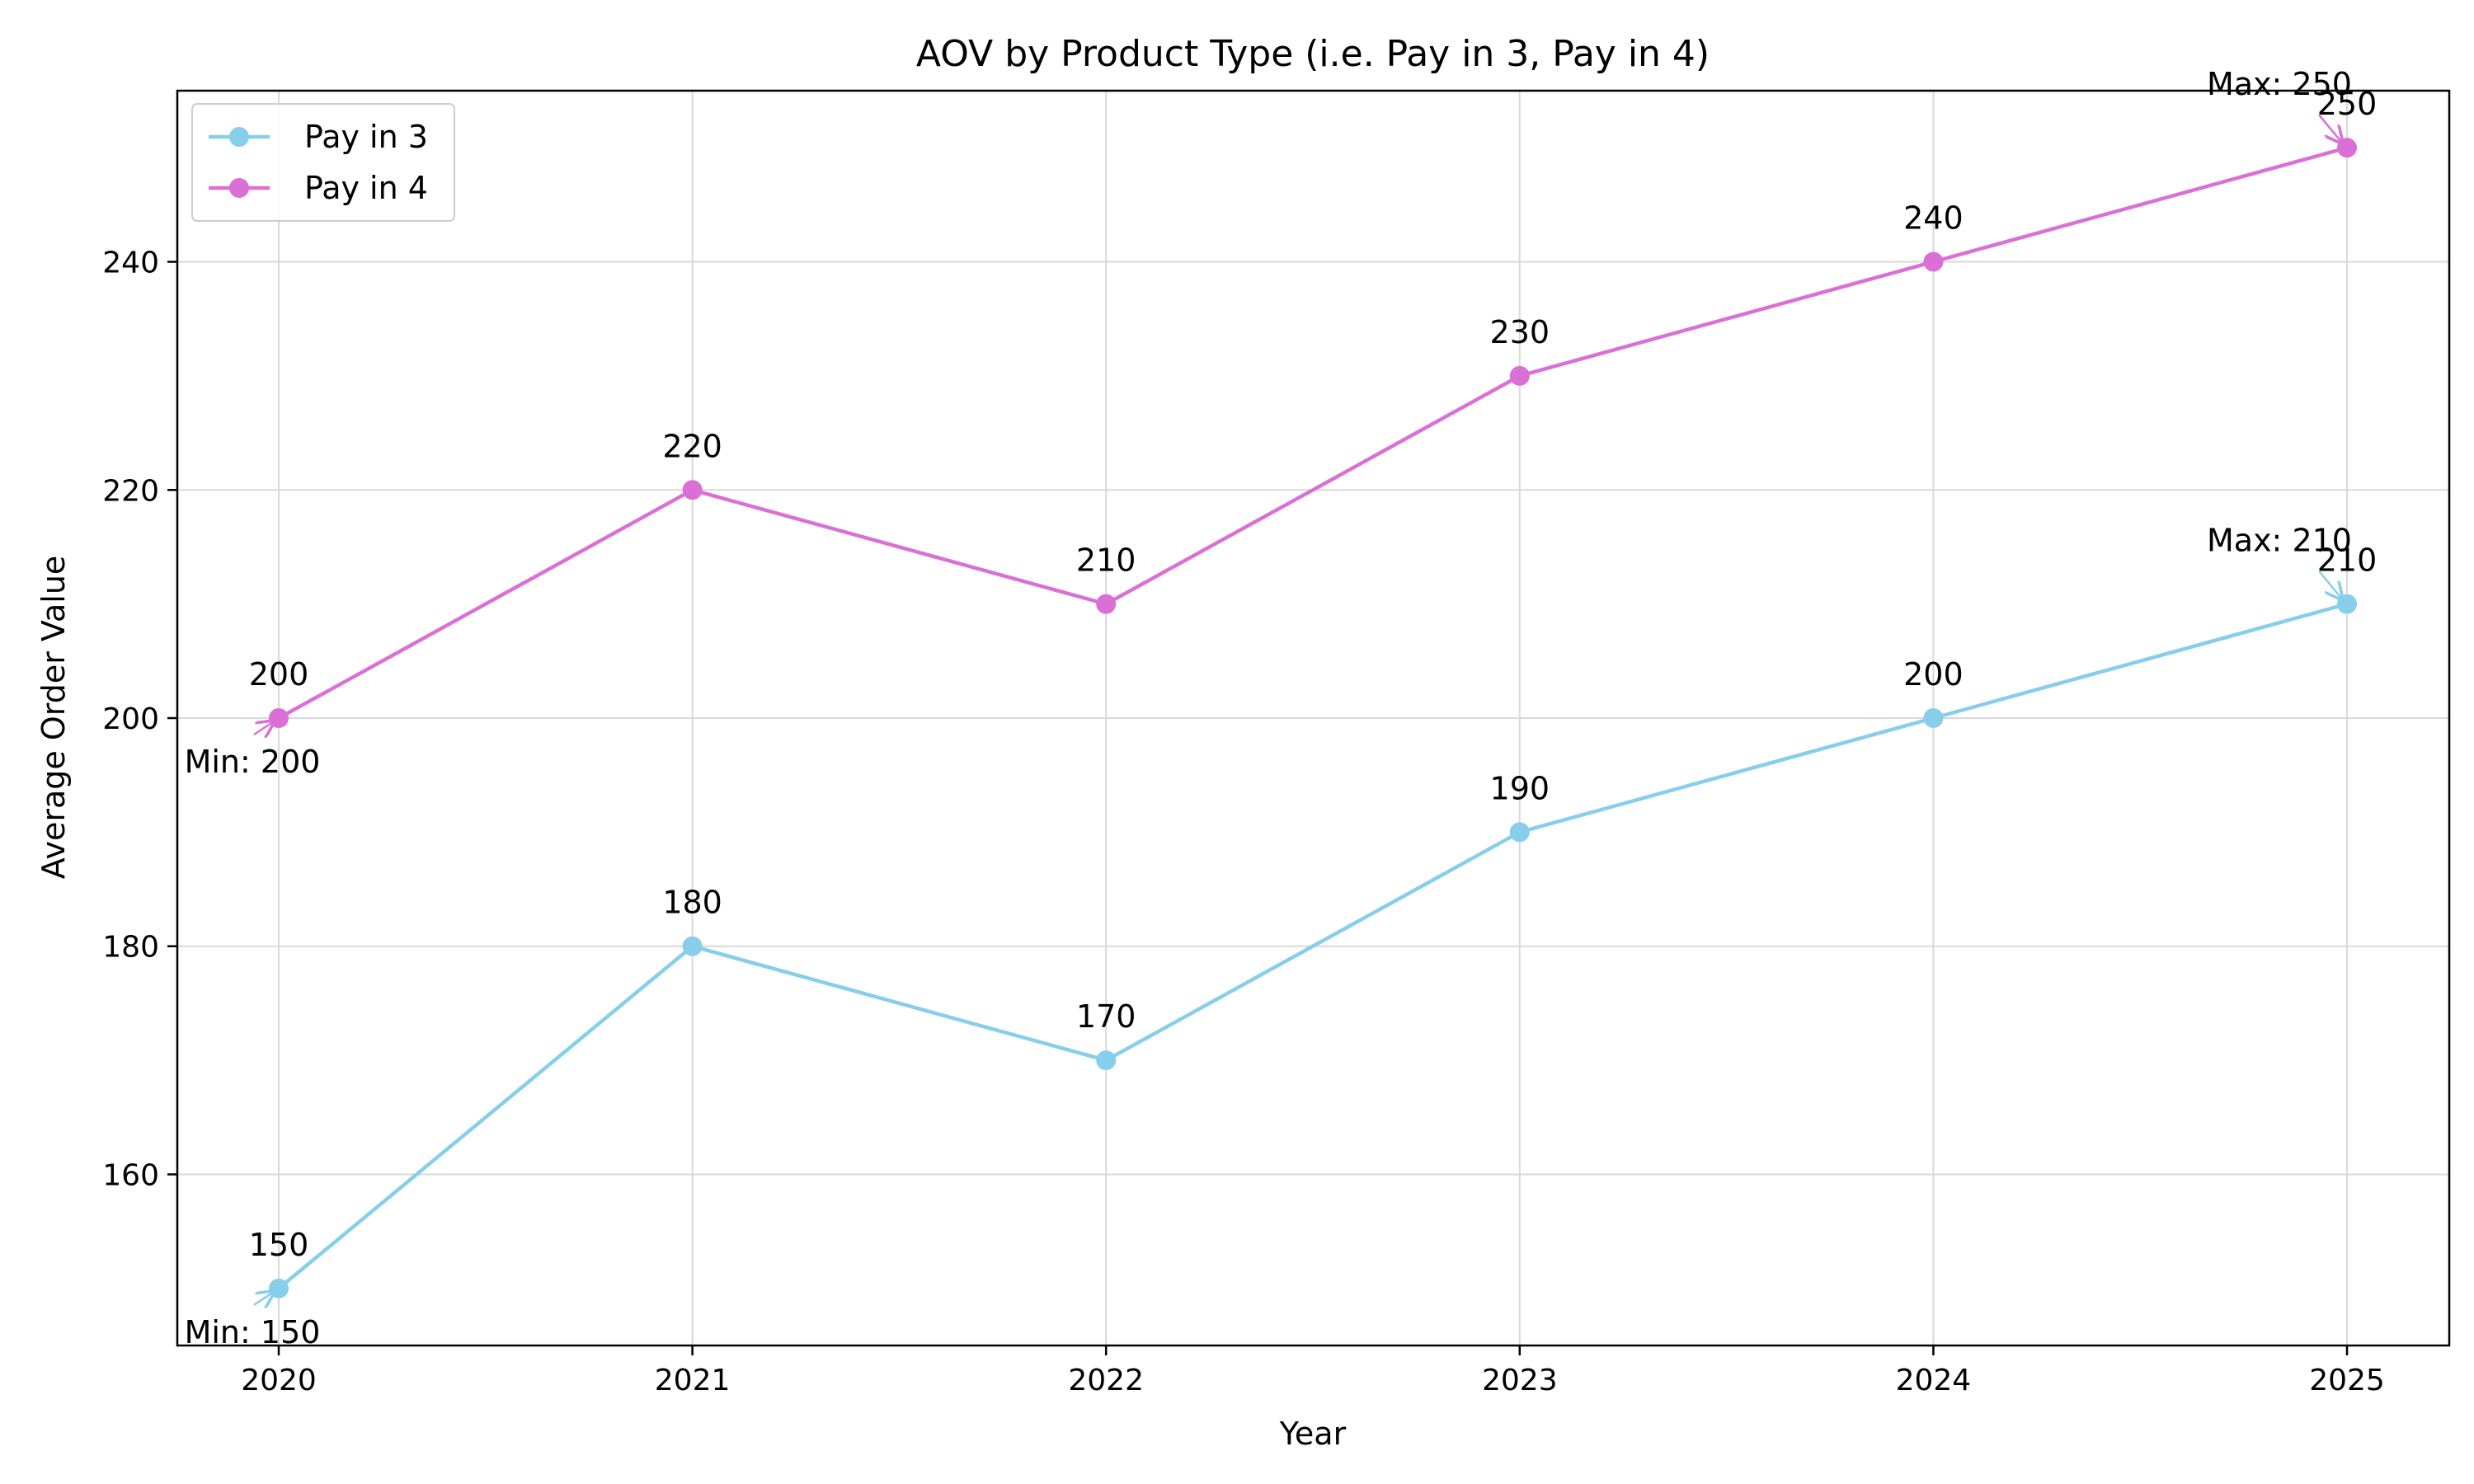  What do you see at coordinates (2347, 104) in the screenshot?
I see `data-label: 250` at bounding box center [2347, 104].